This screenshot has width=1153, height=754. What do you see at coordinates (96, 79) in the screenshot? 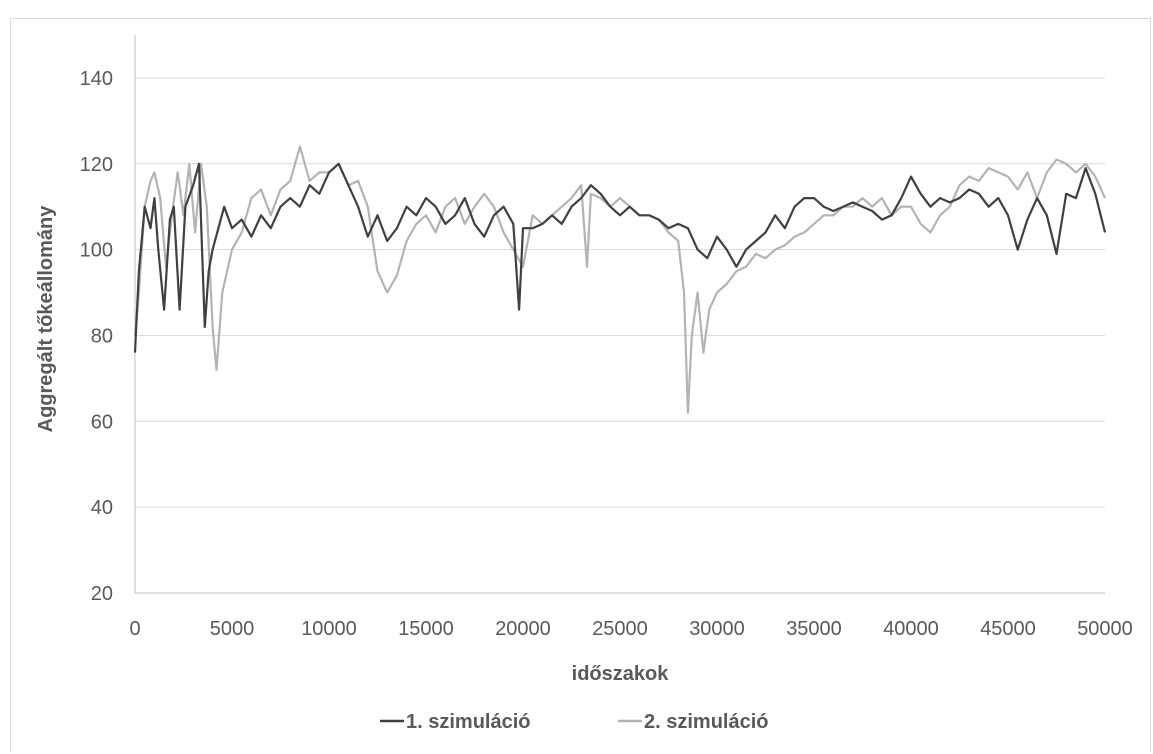
I see `y-tick-label: 140` at bounding box center [96, 79].